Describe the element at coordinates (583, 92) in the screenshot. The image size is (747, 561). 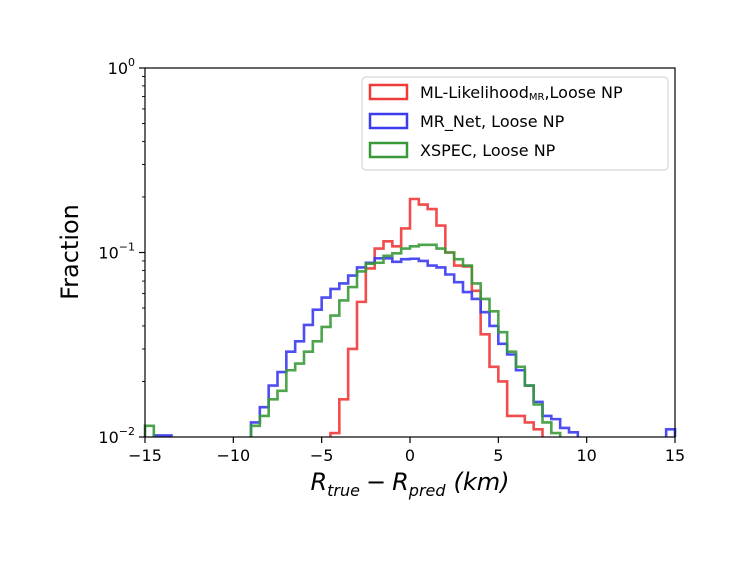
I see `legend-ml-suffix: ,Loose NP` at that location.